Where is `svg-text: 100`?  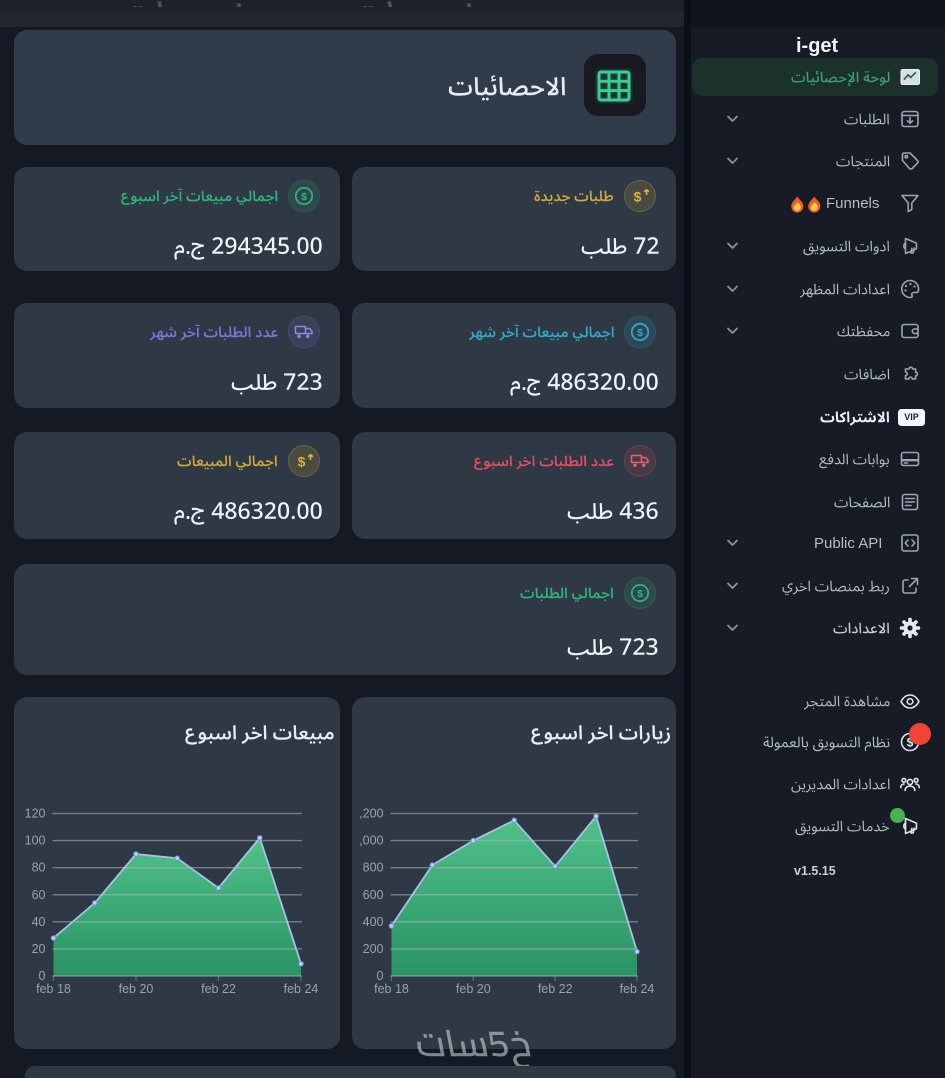
svg-text: 100 is located at coordinates (35, 841).